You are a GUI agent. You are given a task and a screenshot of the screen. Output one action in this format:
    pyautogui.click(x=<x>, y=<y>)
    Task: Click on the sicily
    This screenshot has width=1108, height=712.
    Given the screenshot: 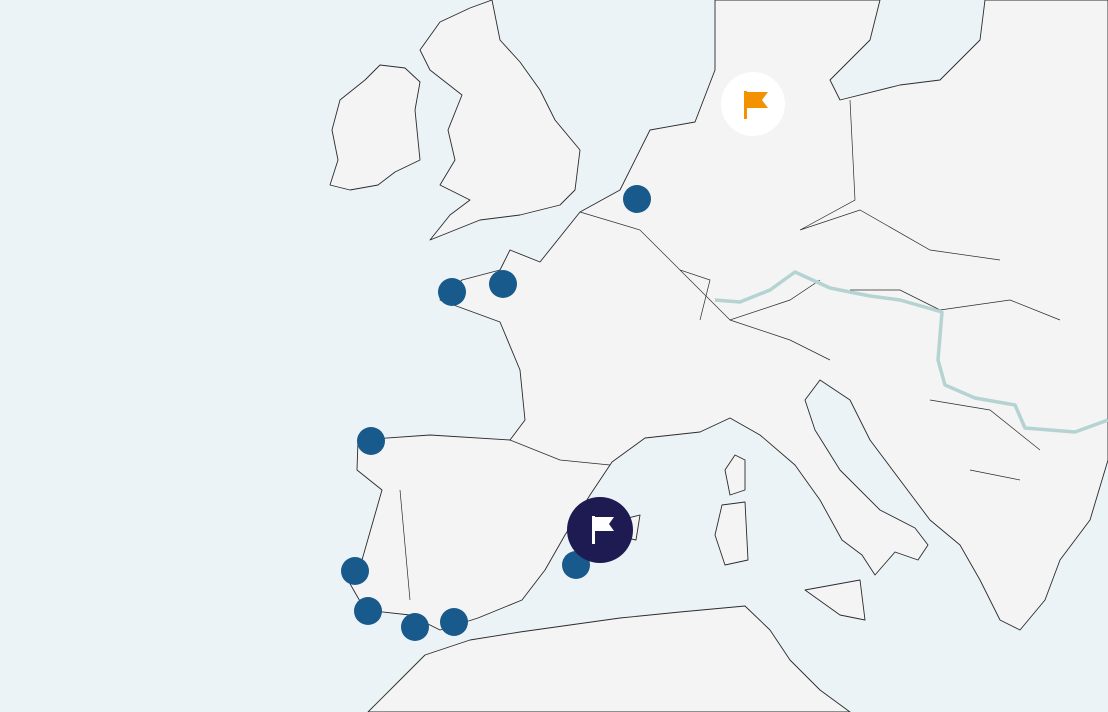 What is the action you would take?
    pyautogui.click(x=835, y=600)
    